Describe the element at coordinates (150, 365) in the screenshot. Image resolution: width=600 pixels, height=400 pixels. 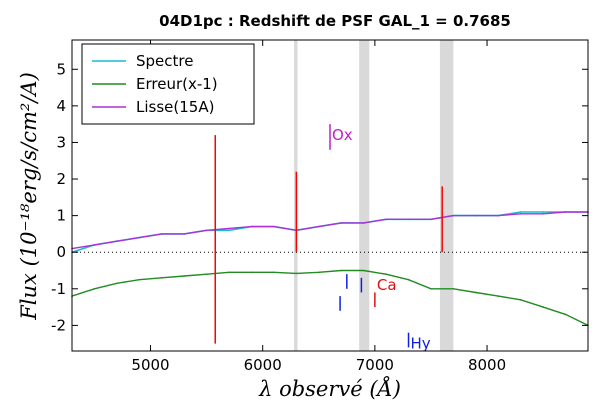
I see `x-tick-label-0: 5000` at that location.